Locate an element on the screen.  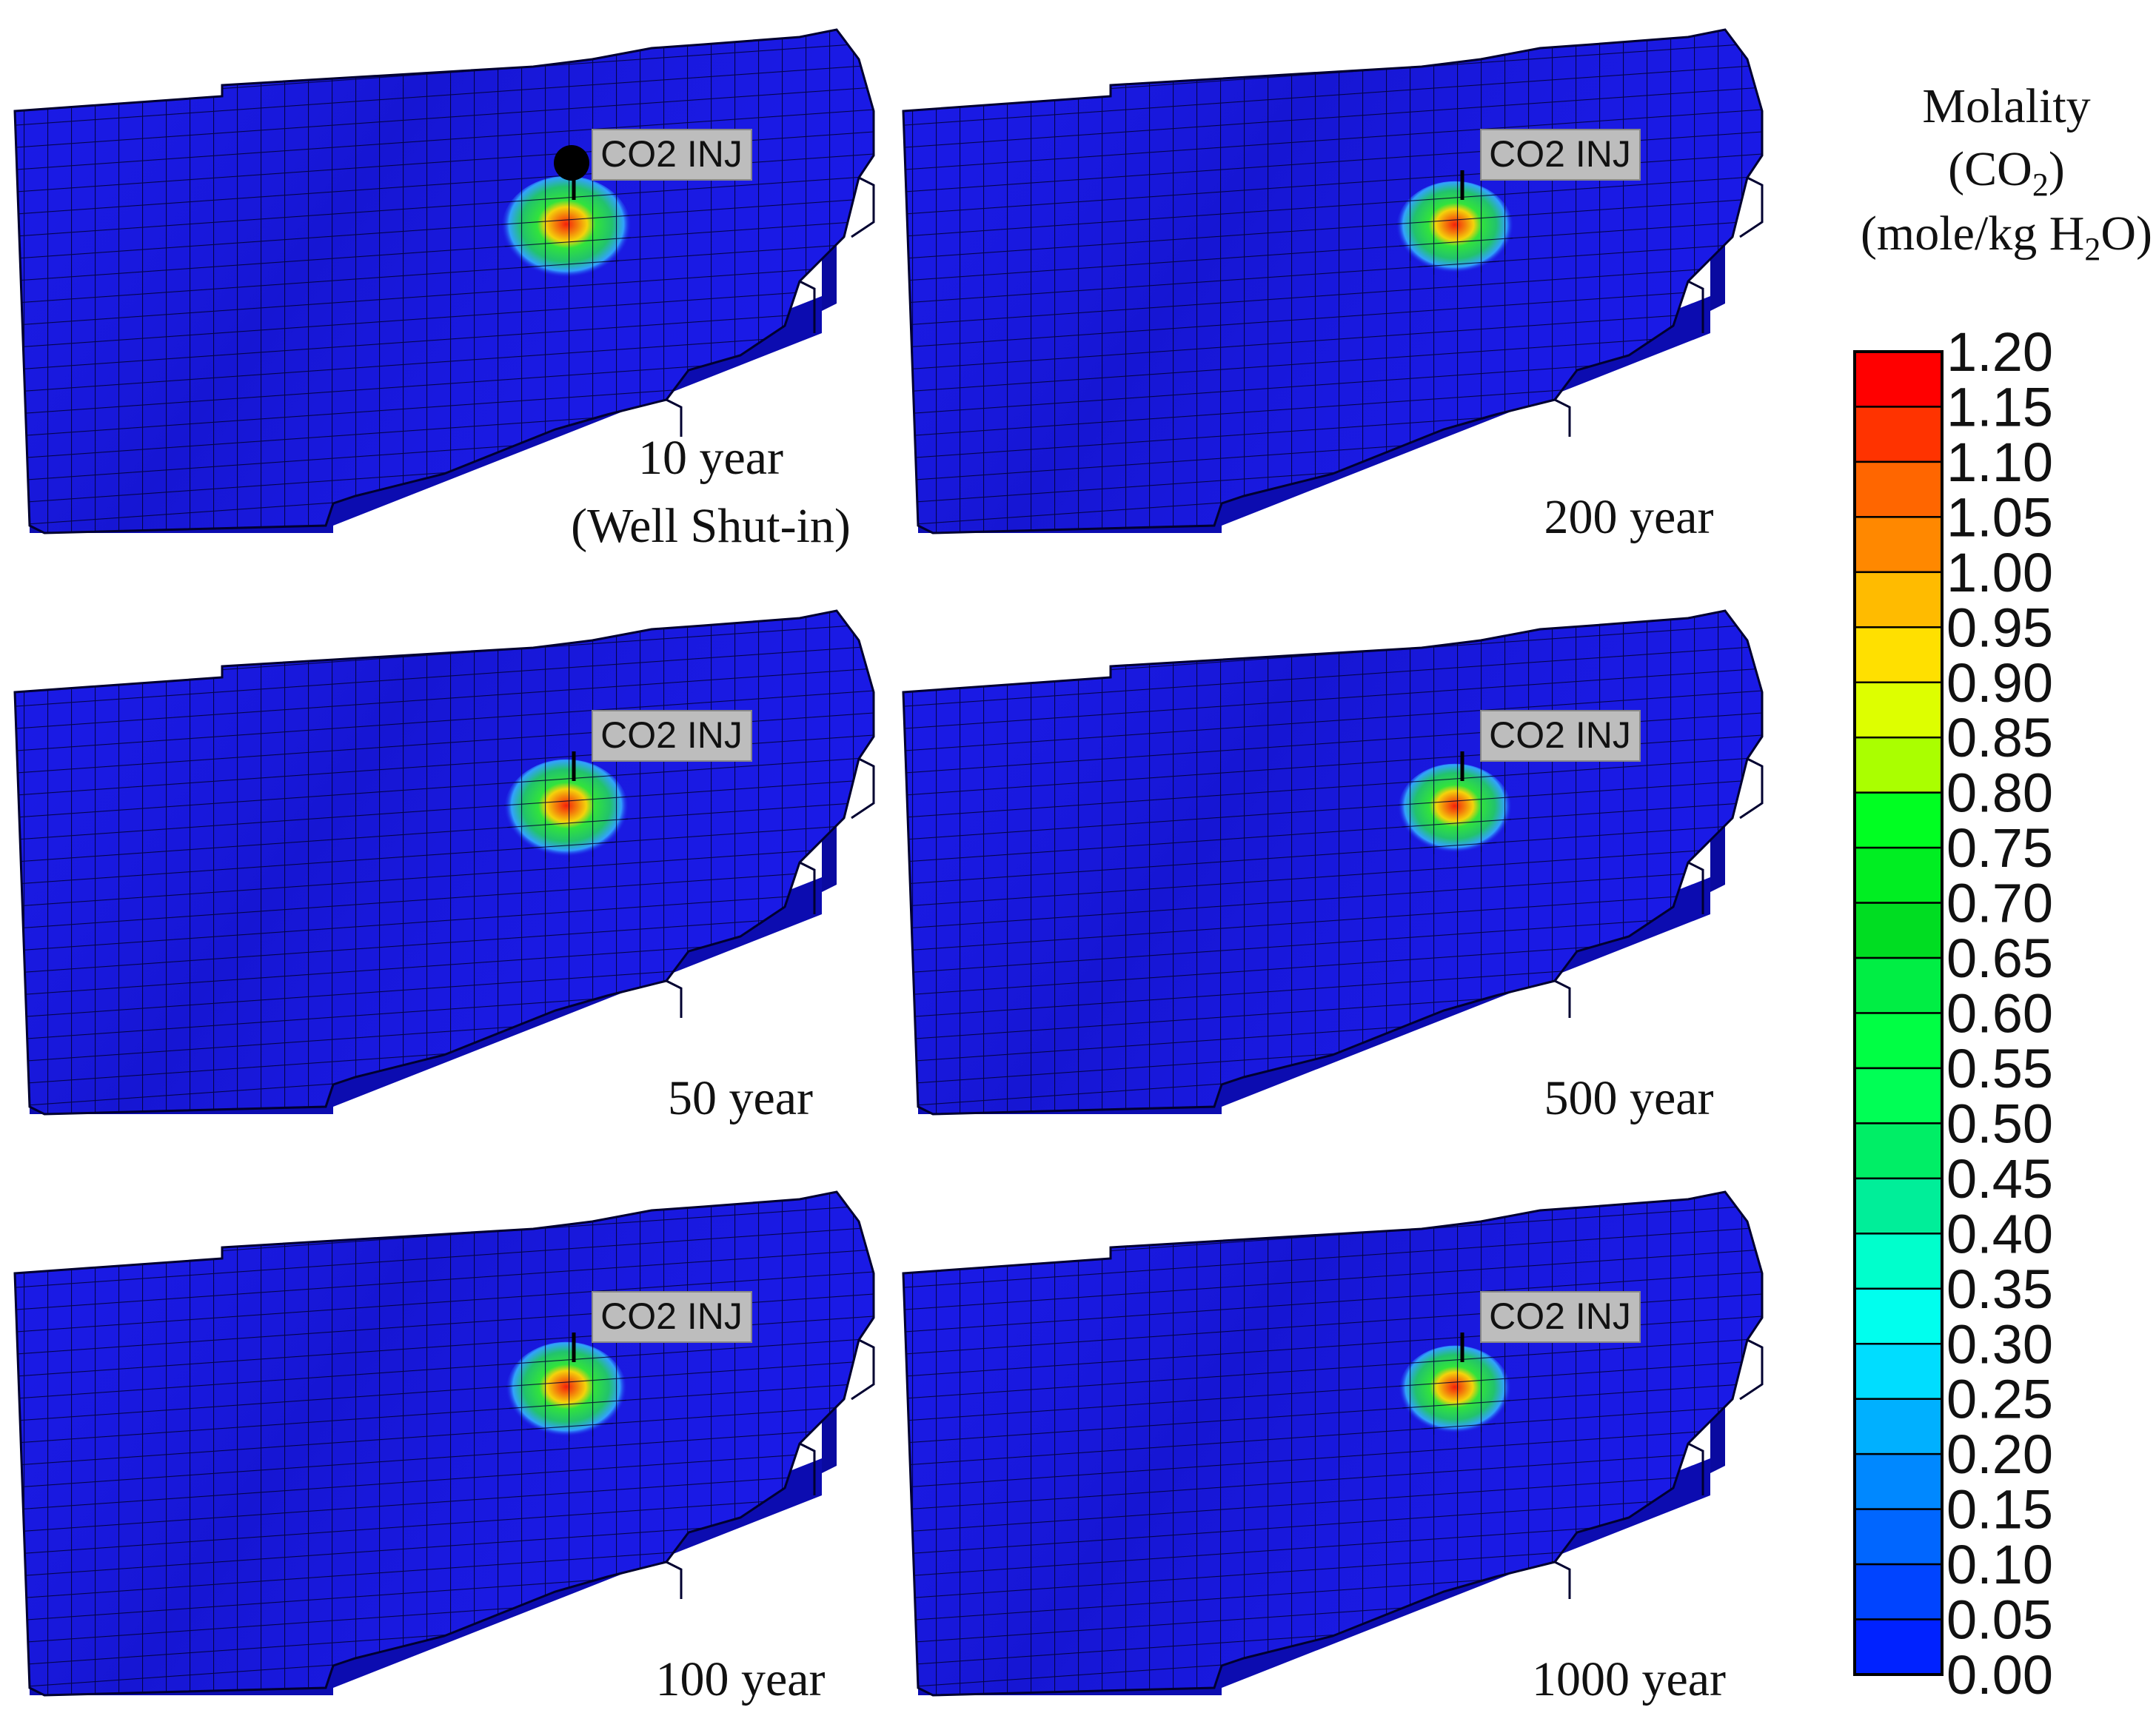
panel-caption-line: 100 year is located at coordinates (740, 1679).